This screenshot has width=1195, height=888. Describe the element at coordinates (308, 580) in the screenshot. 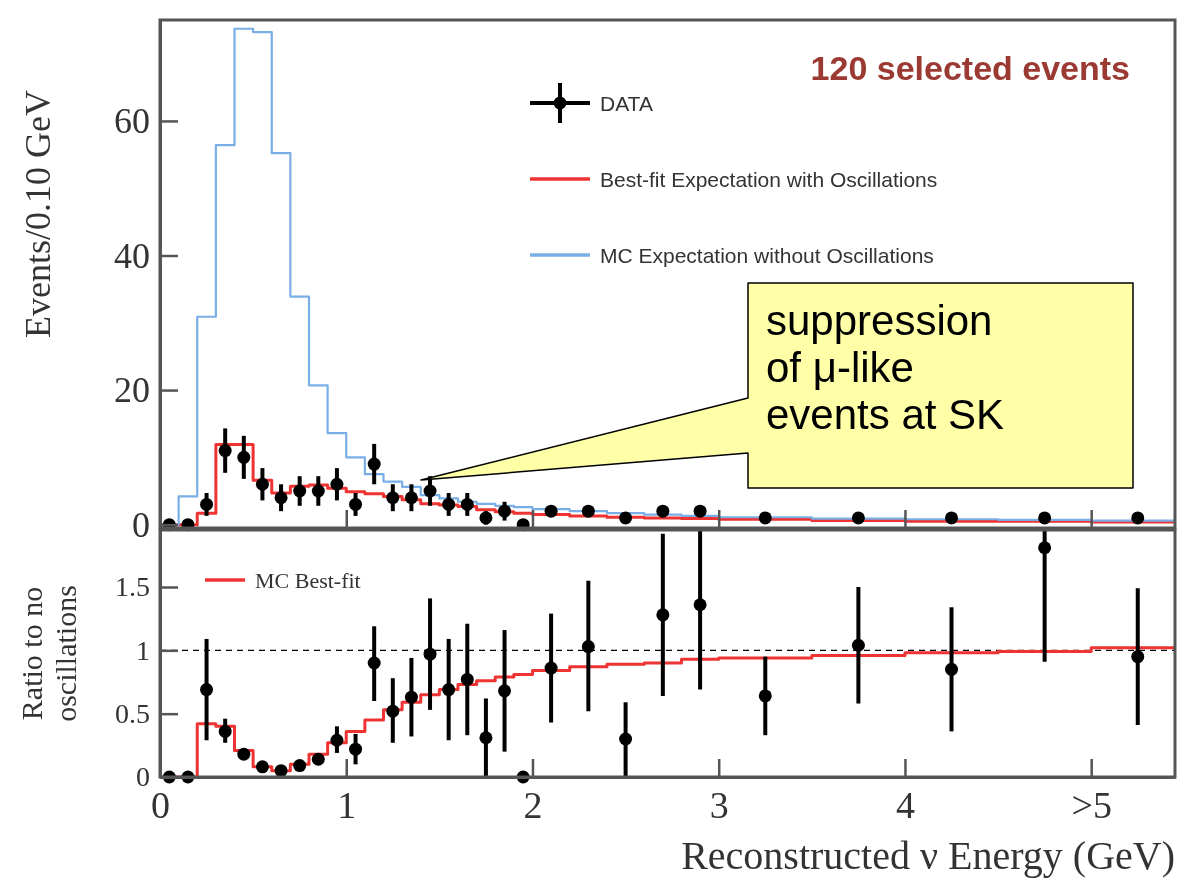

I see `legend-label: MC Best-fit` at that location.